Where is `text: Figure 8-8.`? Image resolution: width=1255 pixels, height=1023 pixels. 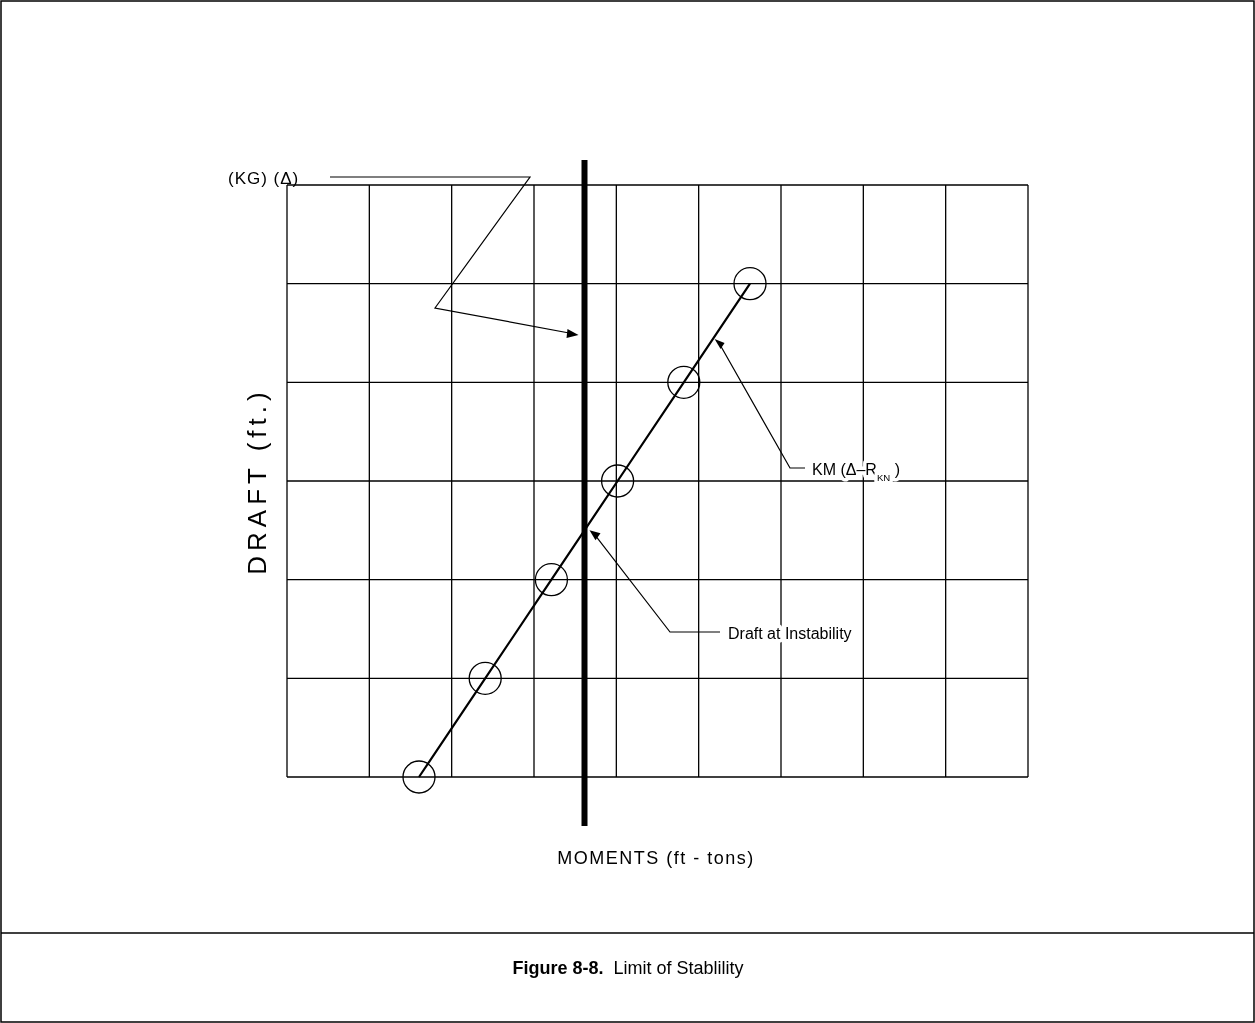 text: Figure 8-8. is located at coordinates (558, 968).